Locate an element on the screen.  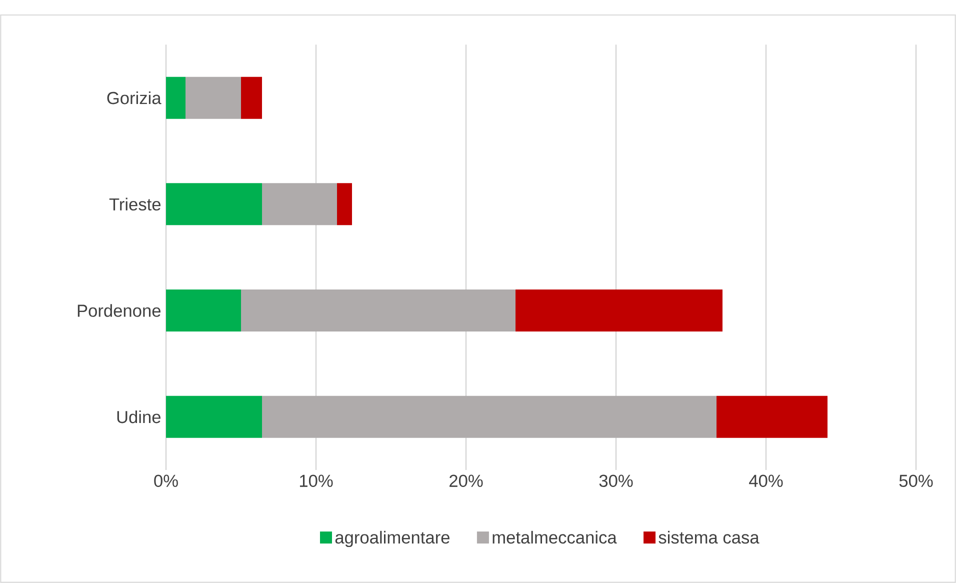
x-tick-label: 20% is located at coordinates (466, 480).